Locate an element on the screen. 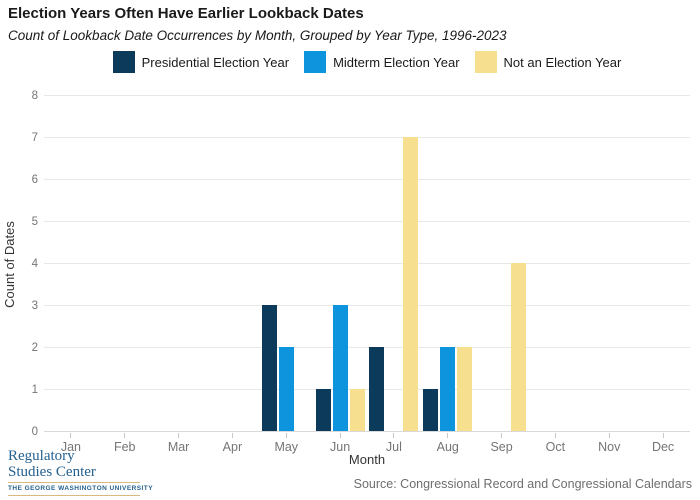  logo-university-name: THE GEORGE WASHINGTON UNIVERSITY is located at coordinates (81, 488).